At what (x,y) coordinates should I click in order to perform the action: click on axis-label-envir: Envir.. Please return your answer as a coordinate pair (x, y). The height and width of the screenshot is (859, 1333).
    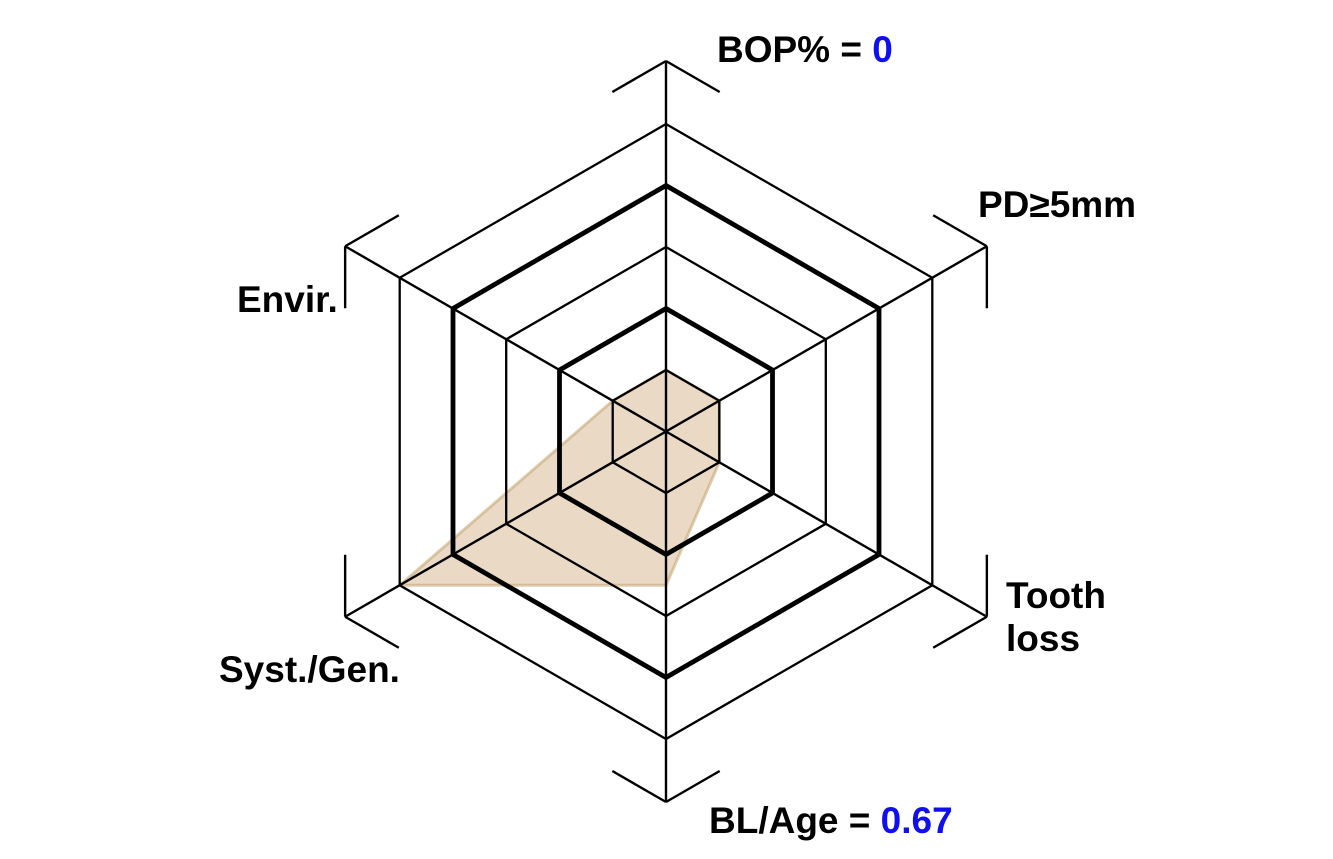
    Looking at the image, I should click on (287, 299).